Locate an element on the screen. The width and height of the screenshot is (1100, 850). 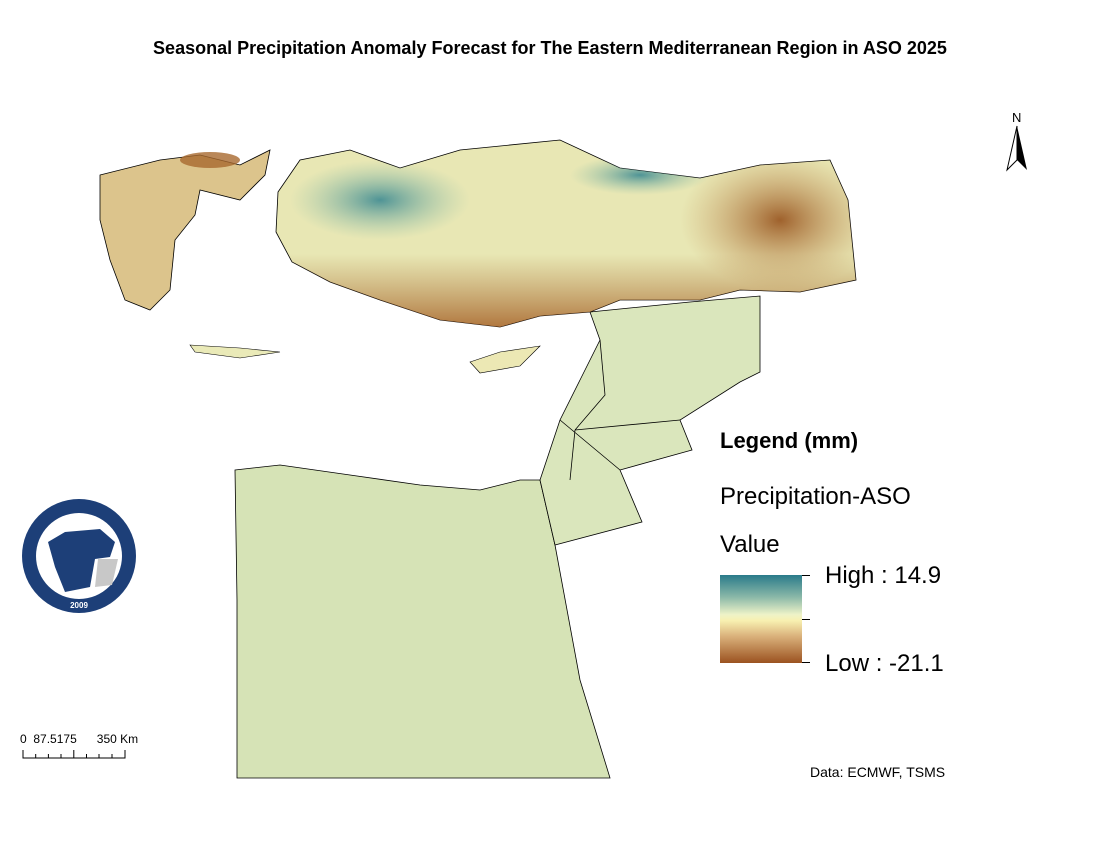
region-cyprus is located at coordinates (505, 359).